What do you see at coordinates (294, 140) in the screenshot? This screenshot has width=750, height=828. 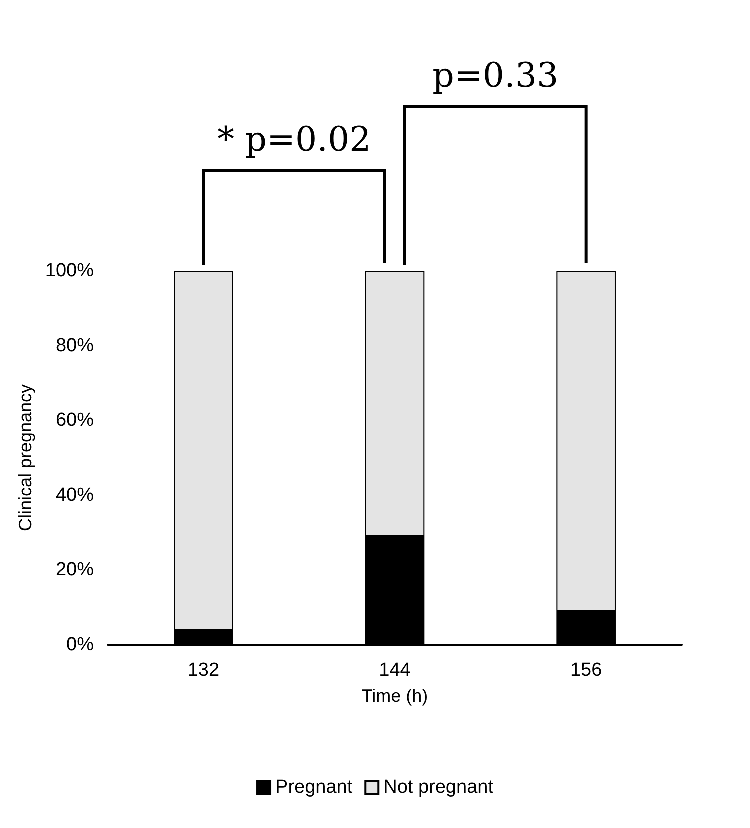 I see `text: * p=0.02` at bounding box center [294, 140].